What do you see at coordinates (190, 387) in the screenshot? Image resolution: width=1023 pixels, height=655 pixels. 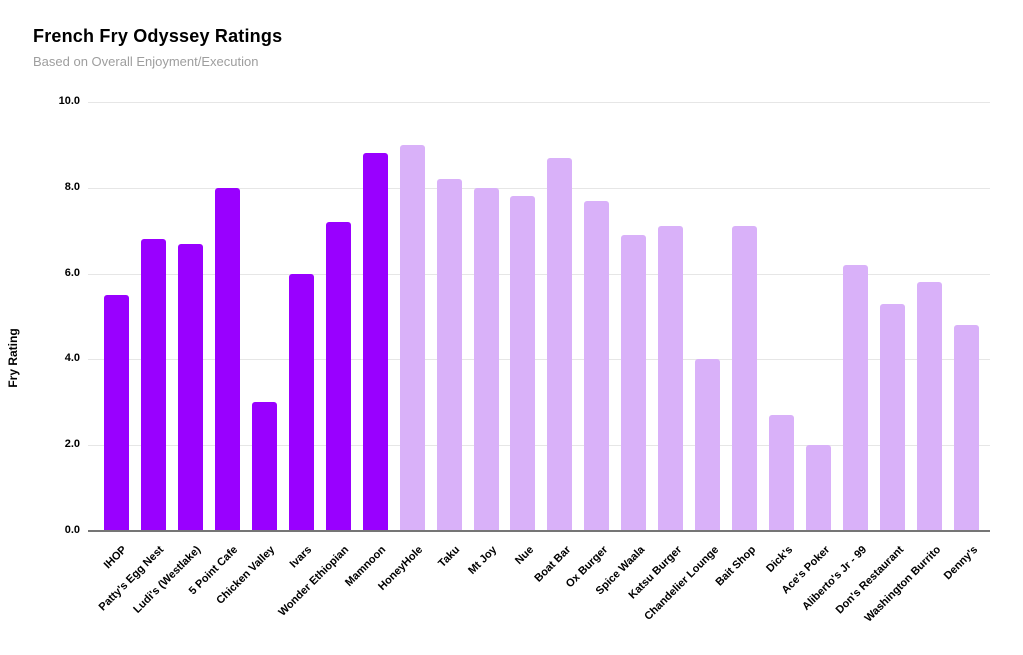 I see `bar-ludi-s-westlake` at bounding box center [190, 387].